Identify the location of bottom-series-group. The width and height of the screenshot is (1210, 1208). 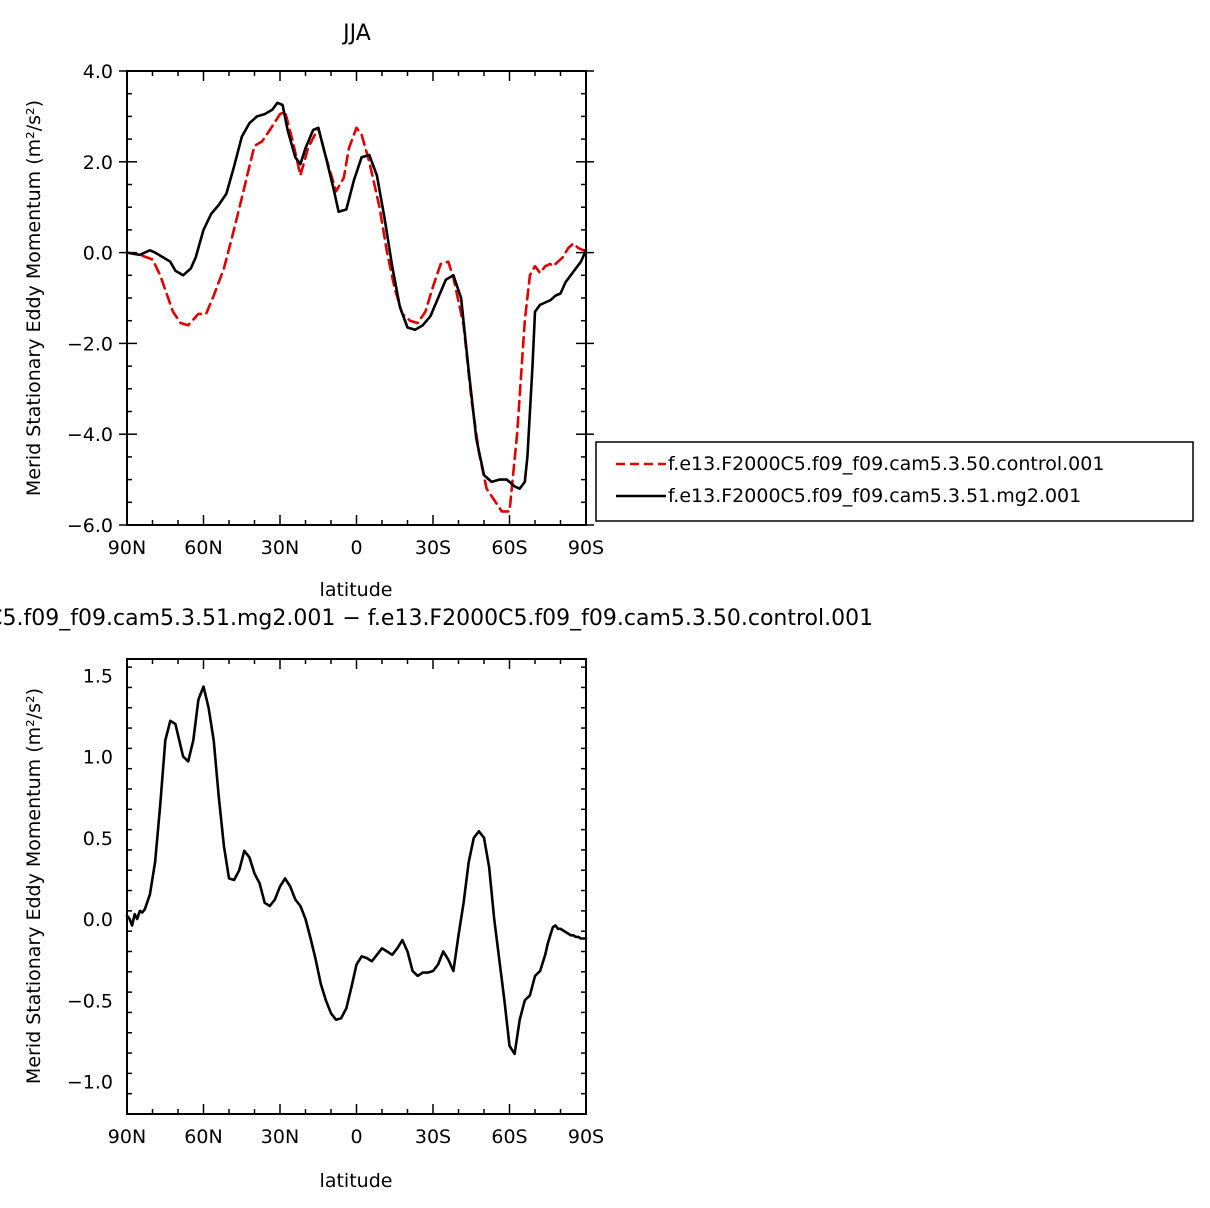
(356, 870).